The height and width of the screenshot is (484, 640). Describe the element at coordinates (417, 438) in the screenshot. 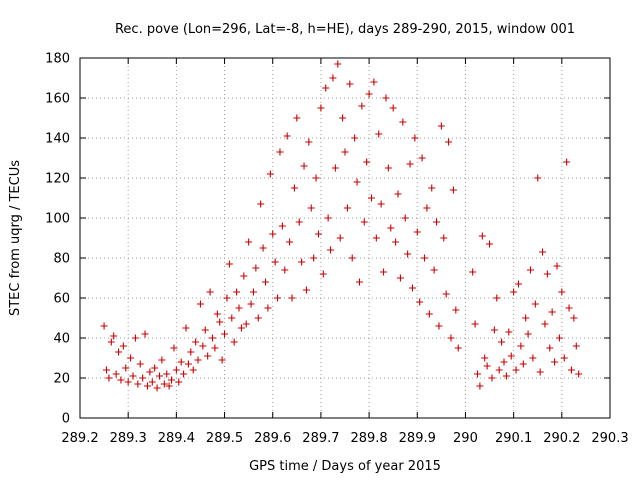

I see `x-tick-label: 289.9` at that location.